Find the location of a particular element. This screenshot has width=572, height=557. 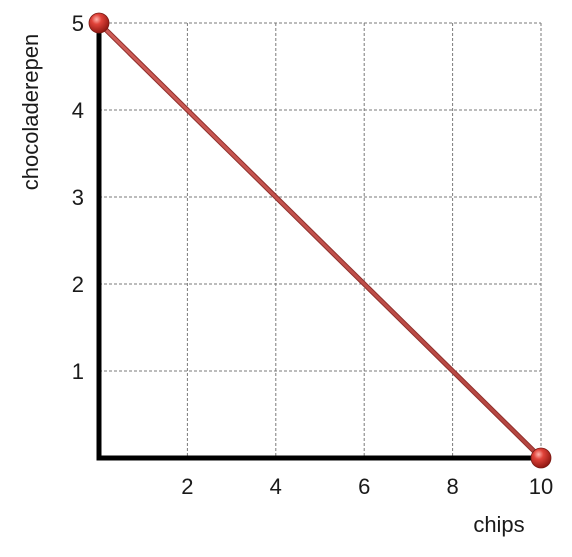

y-tick-label: 5 is located at coordinates (78, 23).